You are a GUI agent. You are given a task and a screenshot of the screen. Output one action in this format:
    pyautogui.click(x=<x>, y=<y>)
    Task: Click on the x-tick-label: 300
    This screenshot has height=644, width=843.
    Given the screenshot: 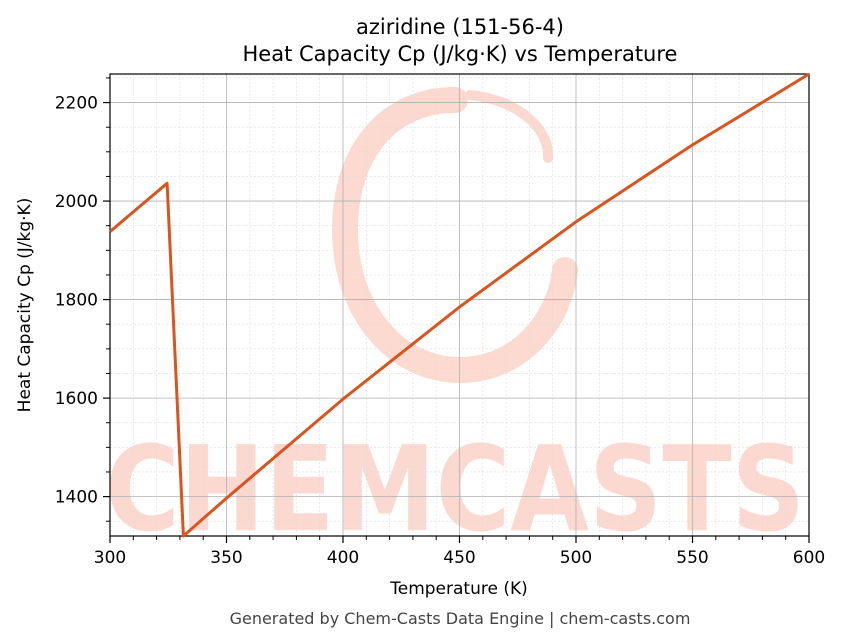 What is the action you would take?
    pyautogui.click(x=110, y=558)
    